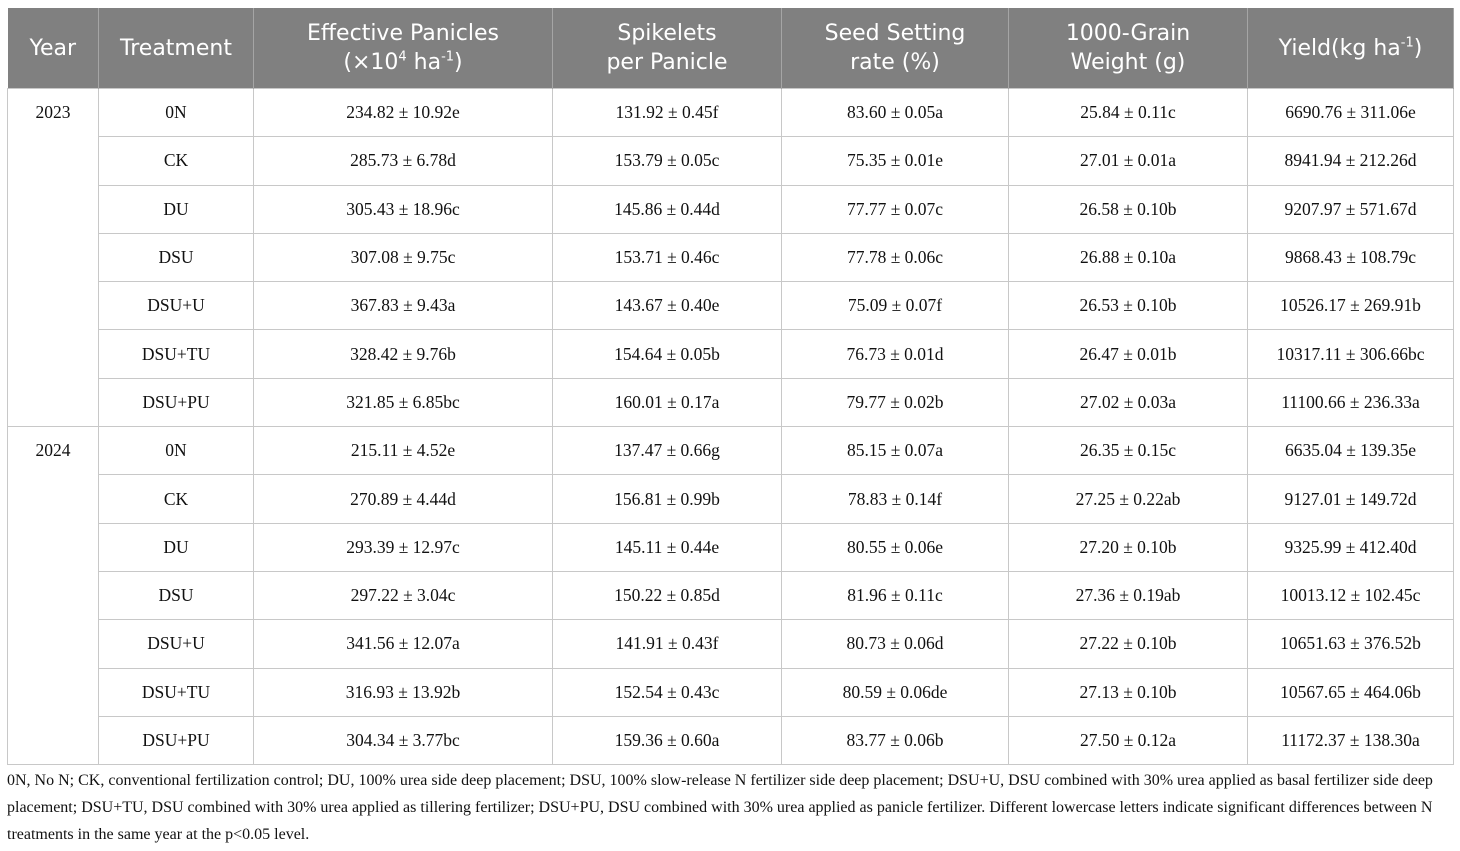  I want to click on header-cell: Effective Panicles (×104 ha-1), so click(403, 48).